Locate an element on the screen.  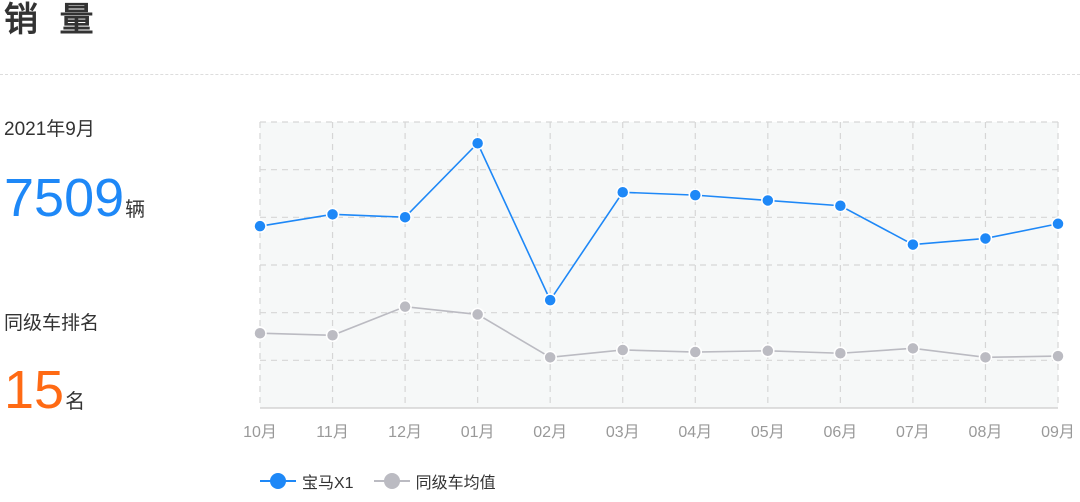
sales-value: 7509 is located at coordinates (64, 198).